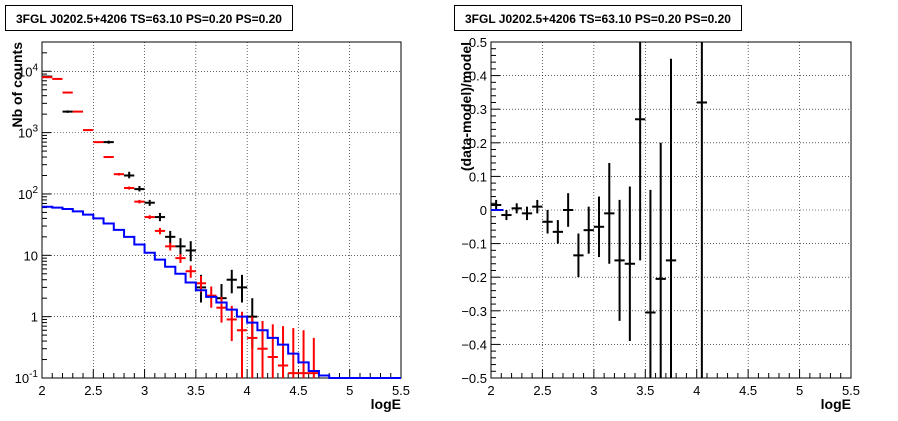  What do you see at coordinates (31, 255) in the screenshot?
I see `y-tick-label: 10` at bounding box center [31, 255].